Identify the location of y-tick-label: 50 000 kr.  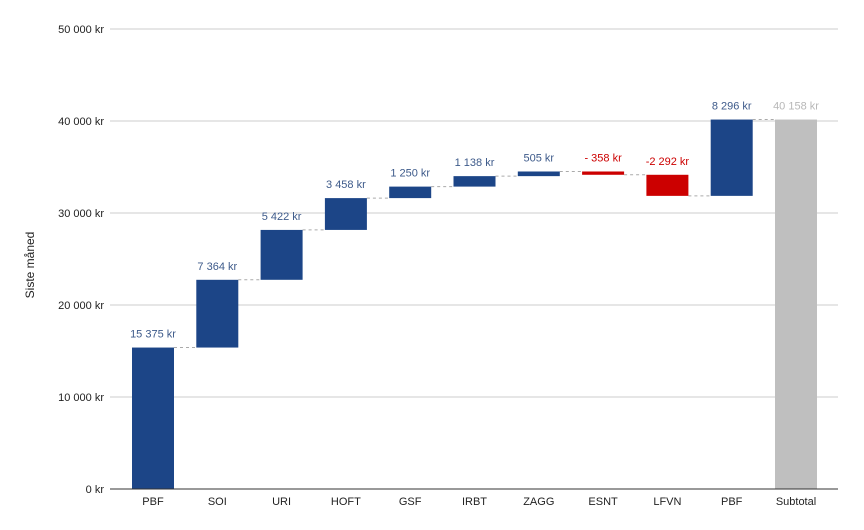
(81, 30).